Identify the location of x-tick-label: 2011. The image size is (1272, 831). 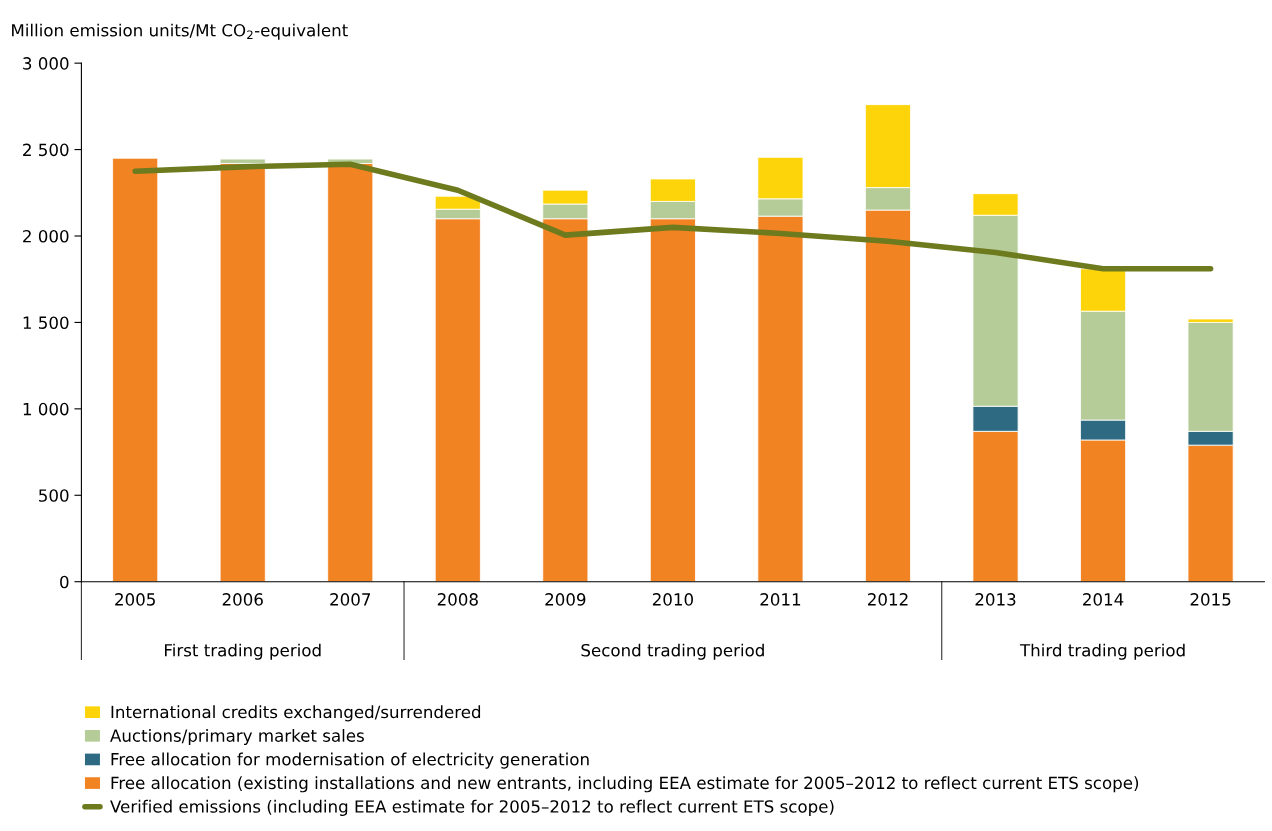
(780, 599).